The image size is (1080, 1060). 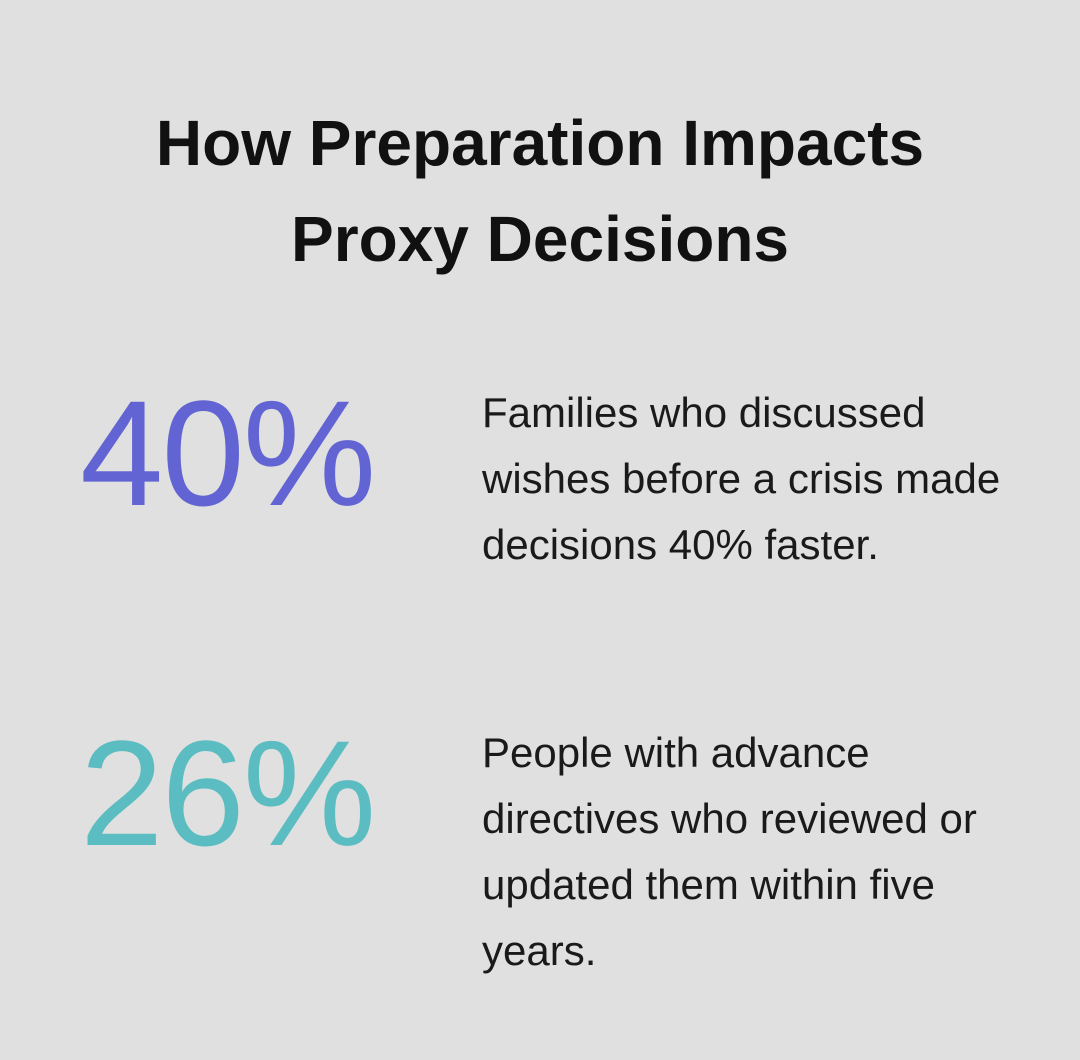 I want to click on title: How Preparation Impacts Proxy Decisions, so click(x=540, y=191).